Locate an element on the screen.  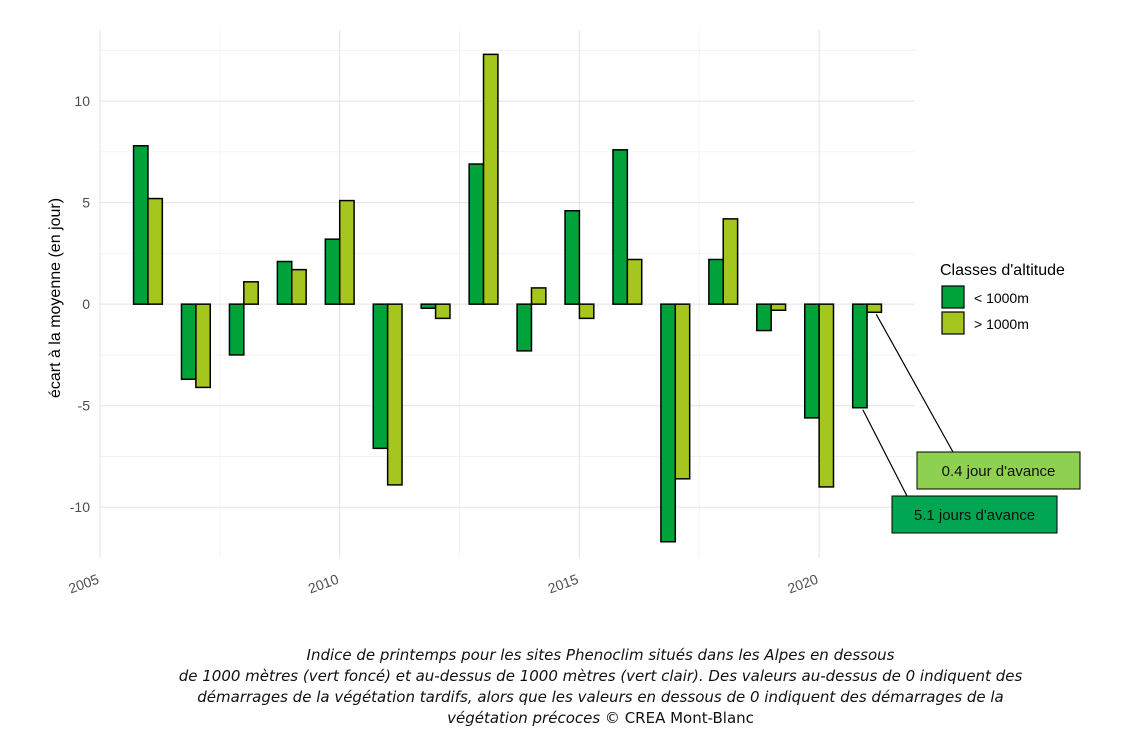
annotation-text-0-4: 0.4 jour d'avance is located at coordinates (999, 471).